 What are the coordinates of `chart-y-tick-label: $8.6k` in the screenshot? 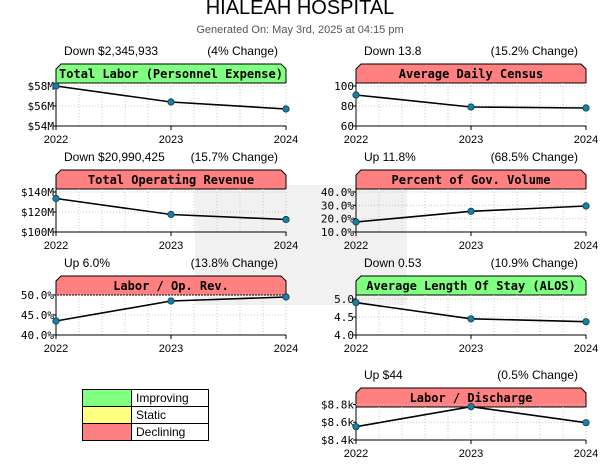 It's located at (337, 422).